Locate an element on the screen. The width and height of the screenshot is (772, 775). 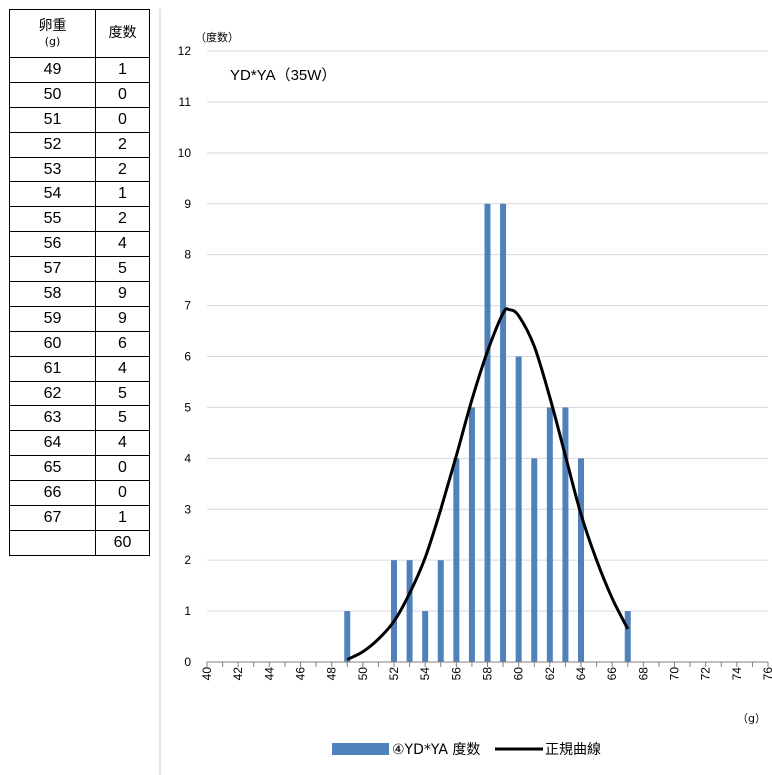
table-row: 58 9 is located at coordinates (79, 294).